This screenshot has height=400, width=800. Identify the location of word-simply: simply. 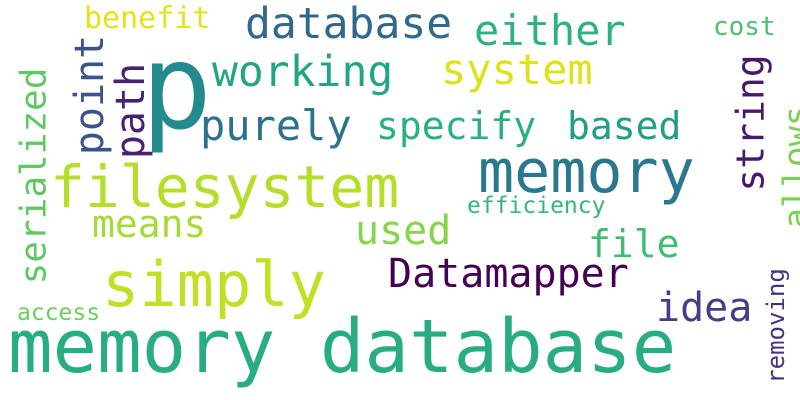
(214, 284).